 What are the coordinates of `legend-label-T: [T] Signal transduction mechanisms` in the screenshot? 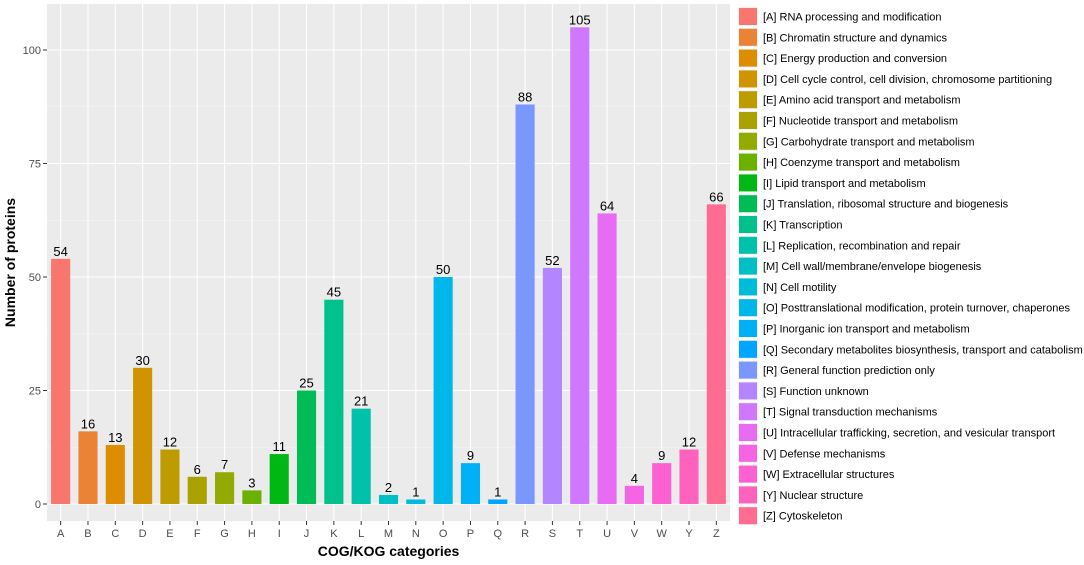 It's located at (850, 413).